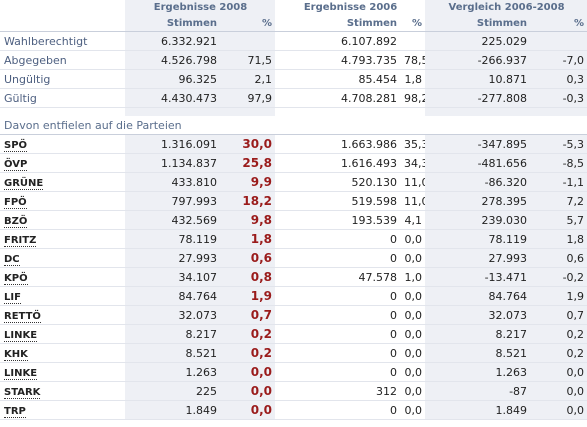 This screenshot has width=587, height=427. Describe the element at coordinates (338, 41) in the screenshot. I see `cell: 6.107.892` at that location.